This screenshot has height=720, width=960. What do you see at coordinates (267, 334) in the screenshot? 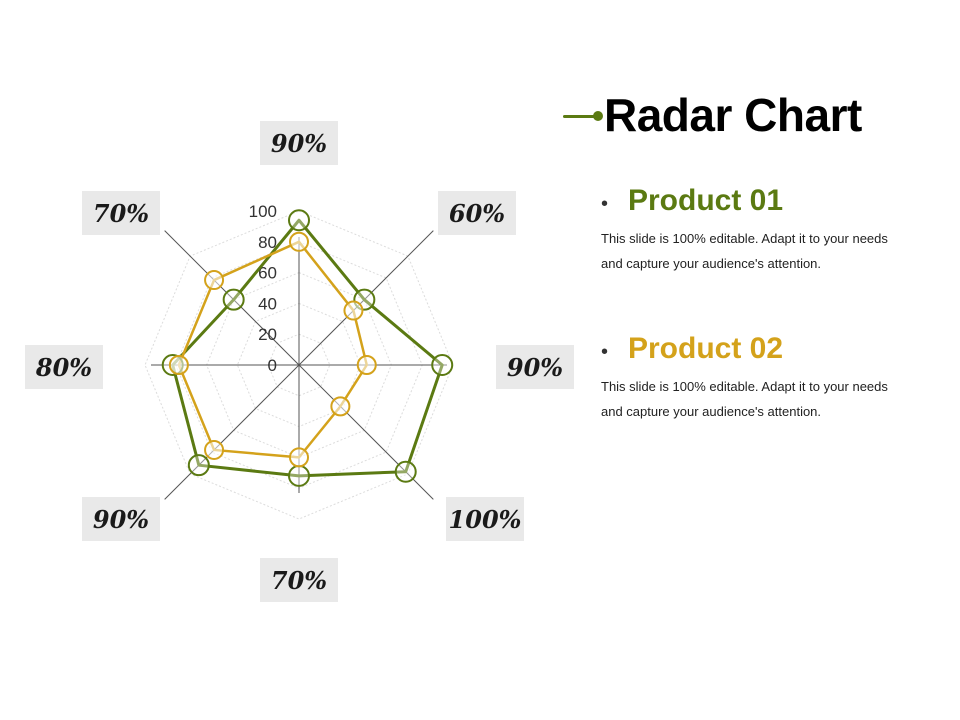
I see `radial-tick-label: 20` at bounding box center [267, 334].